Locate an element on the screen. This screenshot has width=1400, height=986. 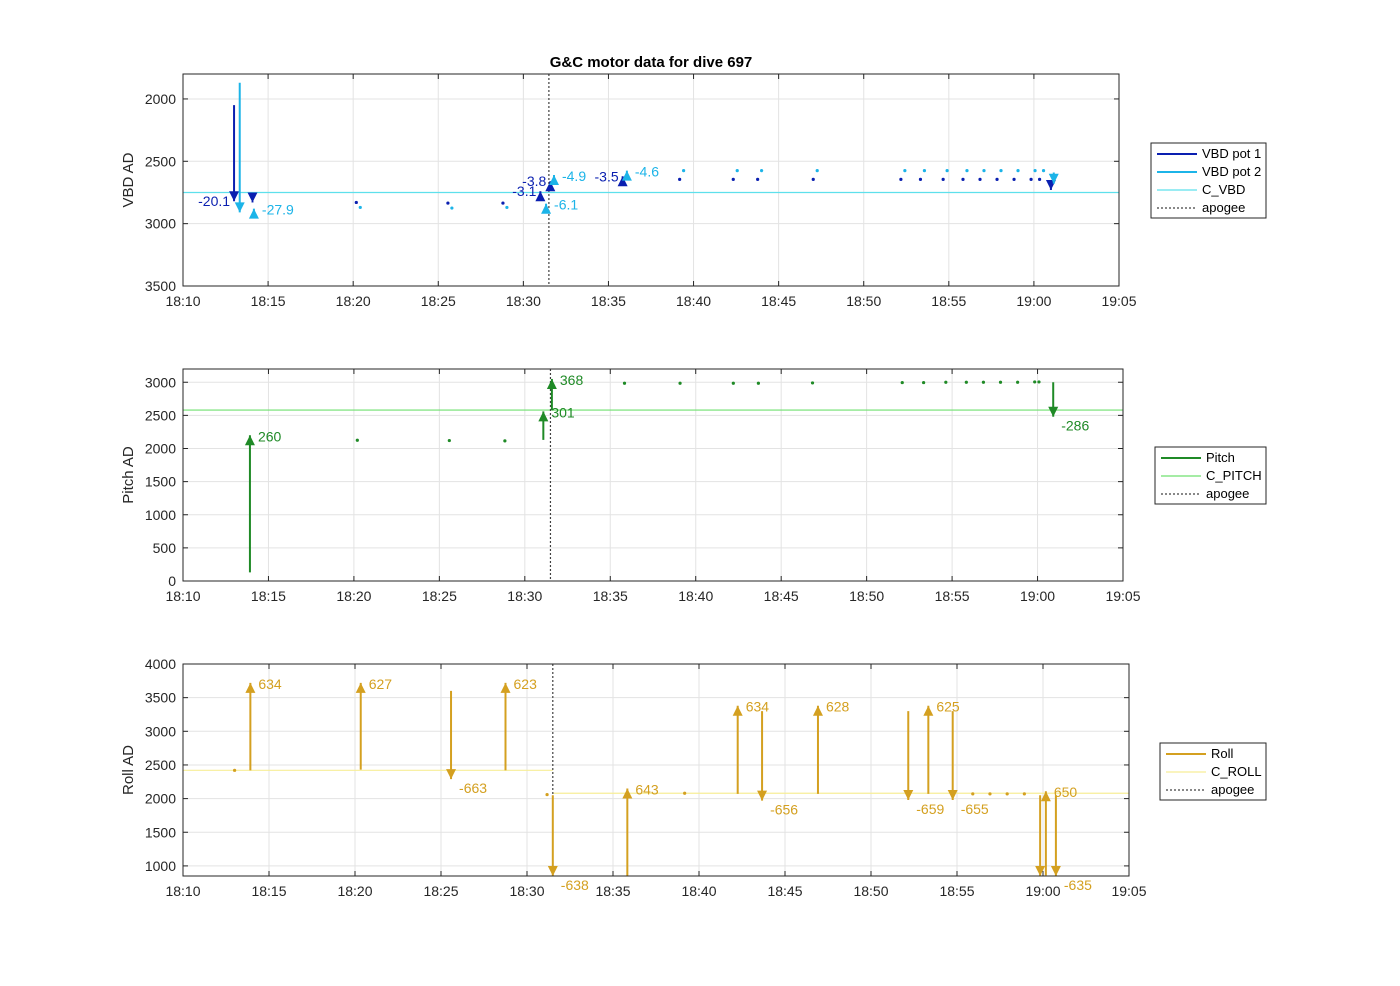
y-axis-label: Roll AD is located at coordinates (128, 770).